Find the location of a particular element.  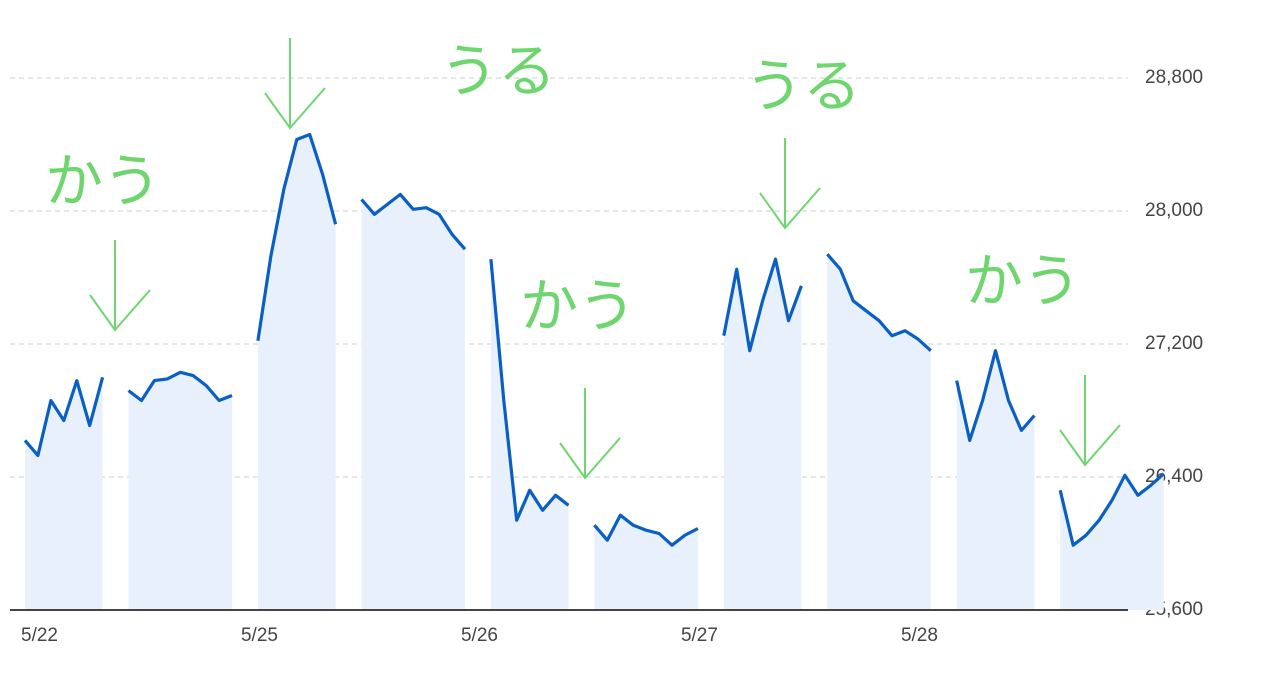

y-tick-label: 28,000 is located at coordinates (1174, 210).